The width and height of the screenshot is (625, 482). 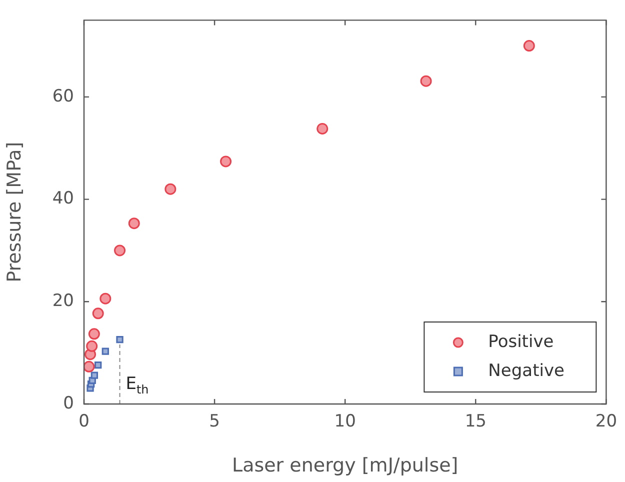 I want to click on y-tick-label: 20, so click(x=63, y=301).